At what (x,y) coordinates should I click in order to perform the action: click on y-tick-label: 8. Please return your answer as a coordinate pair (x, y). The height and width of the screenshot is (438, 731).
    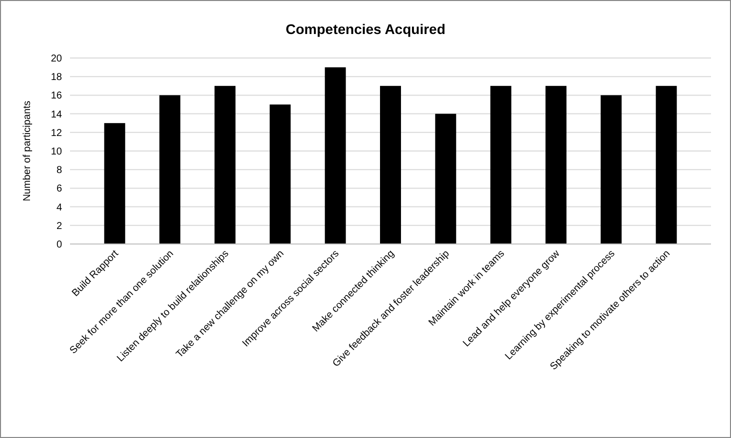
    Looking at the image, I should click on (59, 170).